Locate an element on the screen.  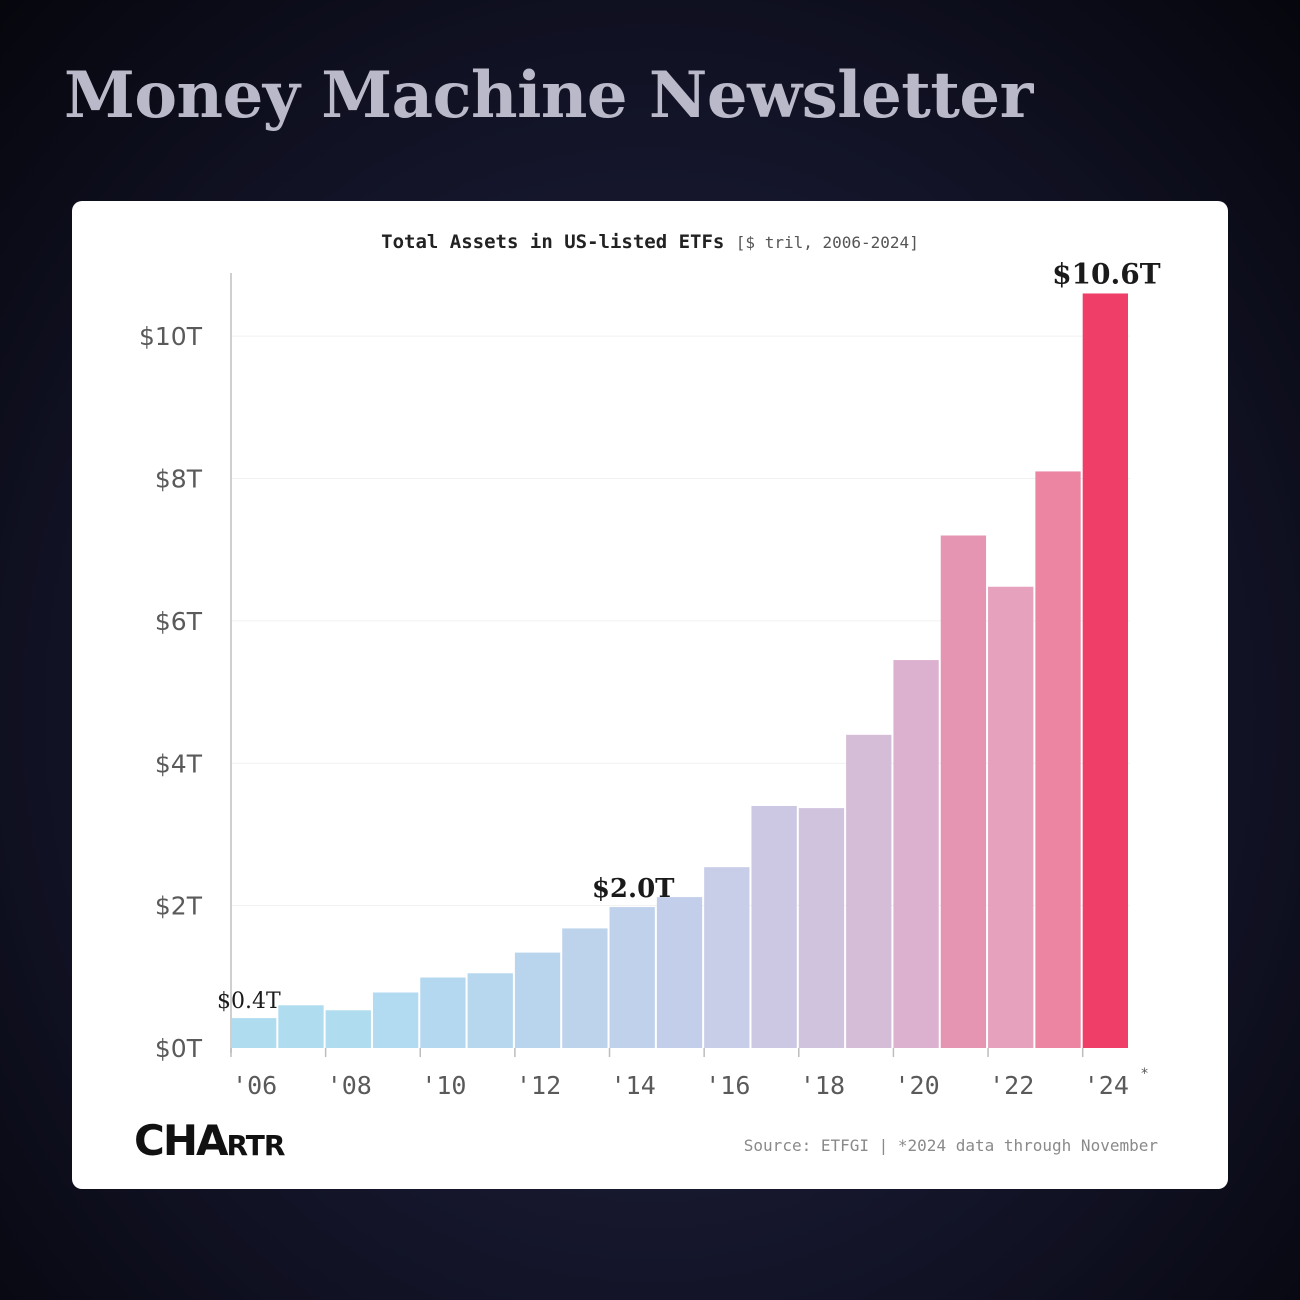
bar-2015 is located at coordinates (679, 972).